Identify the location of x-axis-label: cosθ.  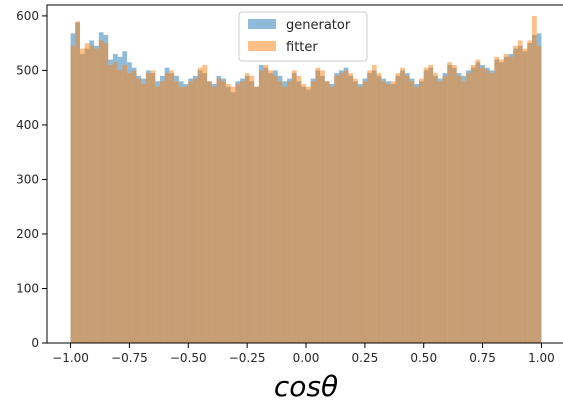
(306, 386).